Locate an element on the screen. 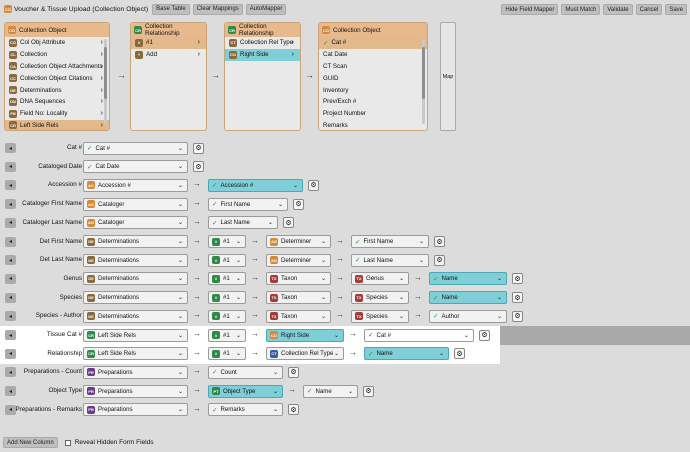 Image resolution: width=690 pixels, height=452 pixels. field-select: CO Right Side ⌄ is located at coordinates (305, 335).